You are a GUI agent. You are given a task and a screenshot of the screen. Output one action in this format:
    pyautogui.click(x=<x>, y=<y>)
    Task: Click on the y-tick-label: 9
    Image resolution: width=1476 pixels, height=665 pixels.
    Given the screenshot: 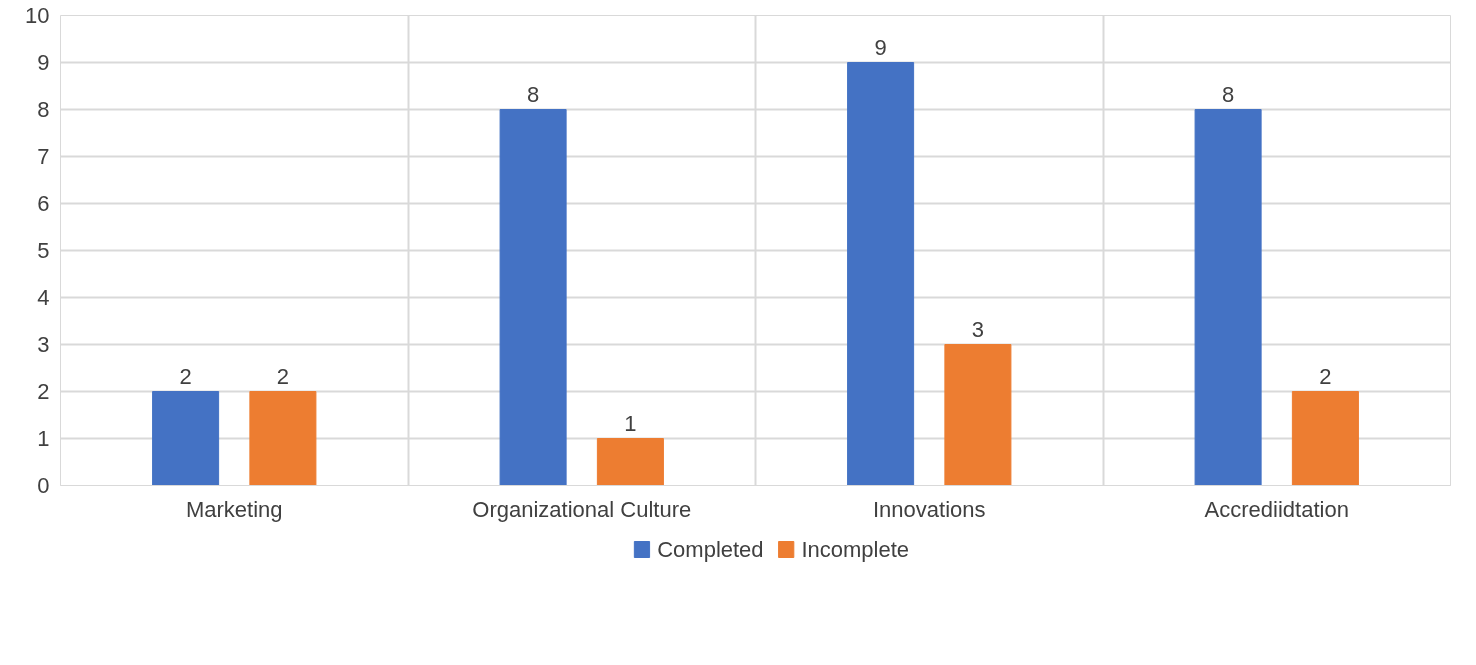 What is the action you would take?
    pyautogui.click(x=43, y=62)
    